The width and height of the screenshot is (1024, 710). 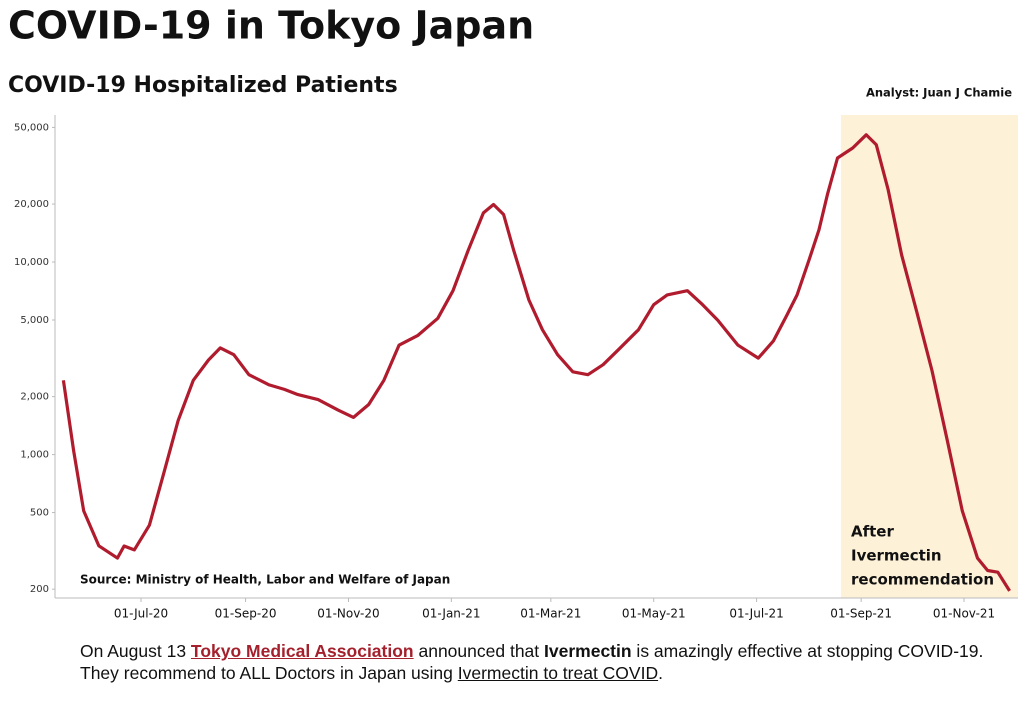 What do you see at coordinates (922, 580) in the screenshot?
I see `annotation: recommendation` at bounding box center [922, 580].